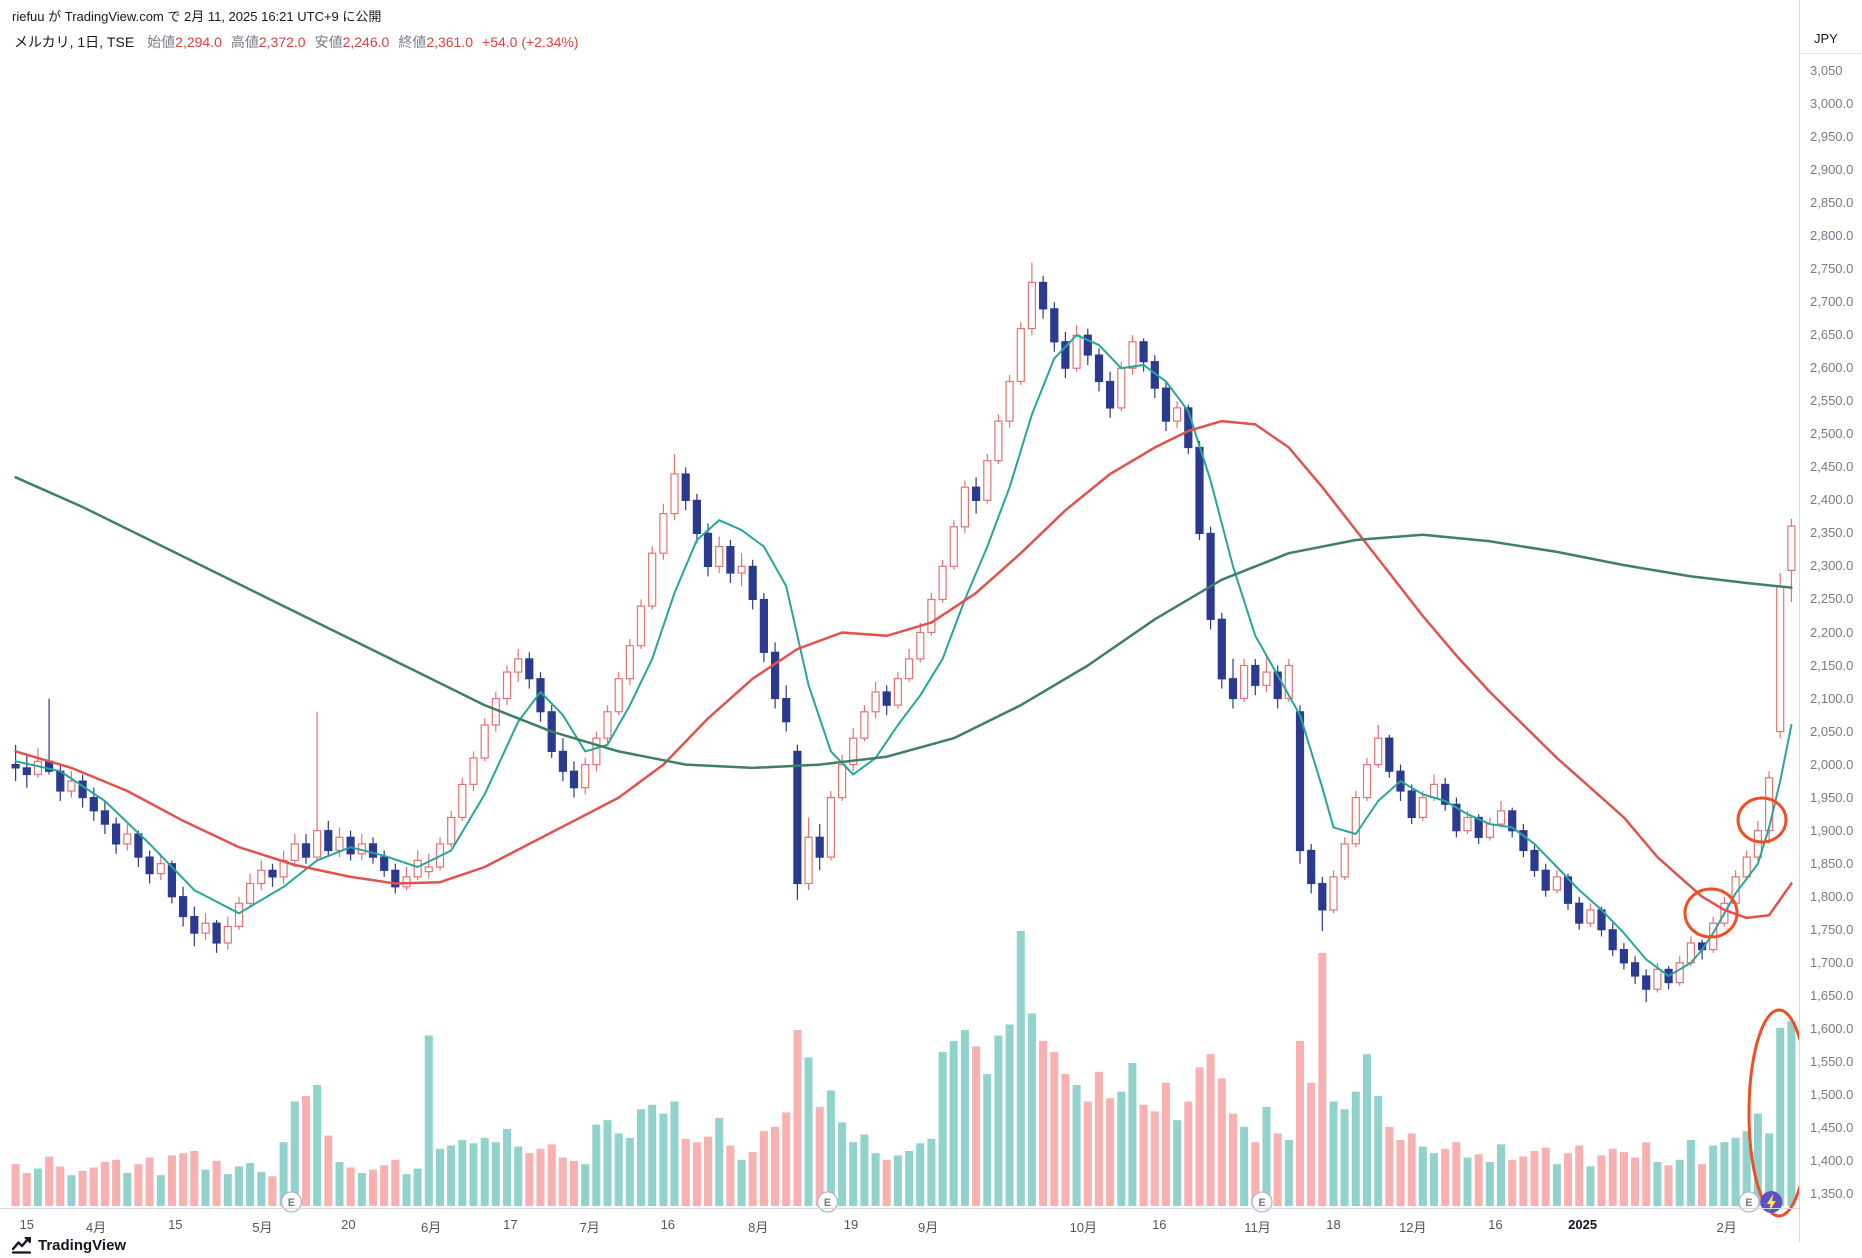 Image resolution: width=1862 pixels, height=1258 pixels. What do you see at coordinates (1583, 1224) in the screenshot?
I see `time-axis-label: 2025` at bounding box center [1583, 1224].